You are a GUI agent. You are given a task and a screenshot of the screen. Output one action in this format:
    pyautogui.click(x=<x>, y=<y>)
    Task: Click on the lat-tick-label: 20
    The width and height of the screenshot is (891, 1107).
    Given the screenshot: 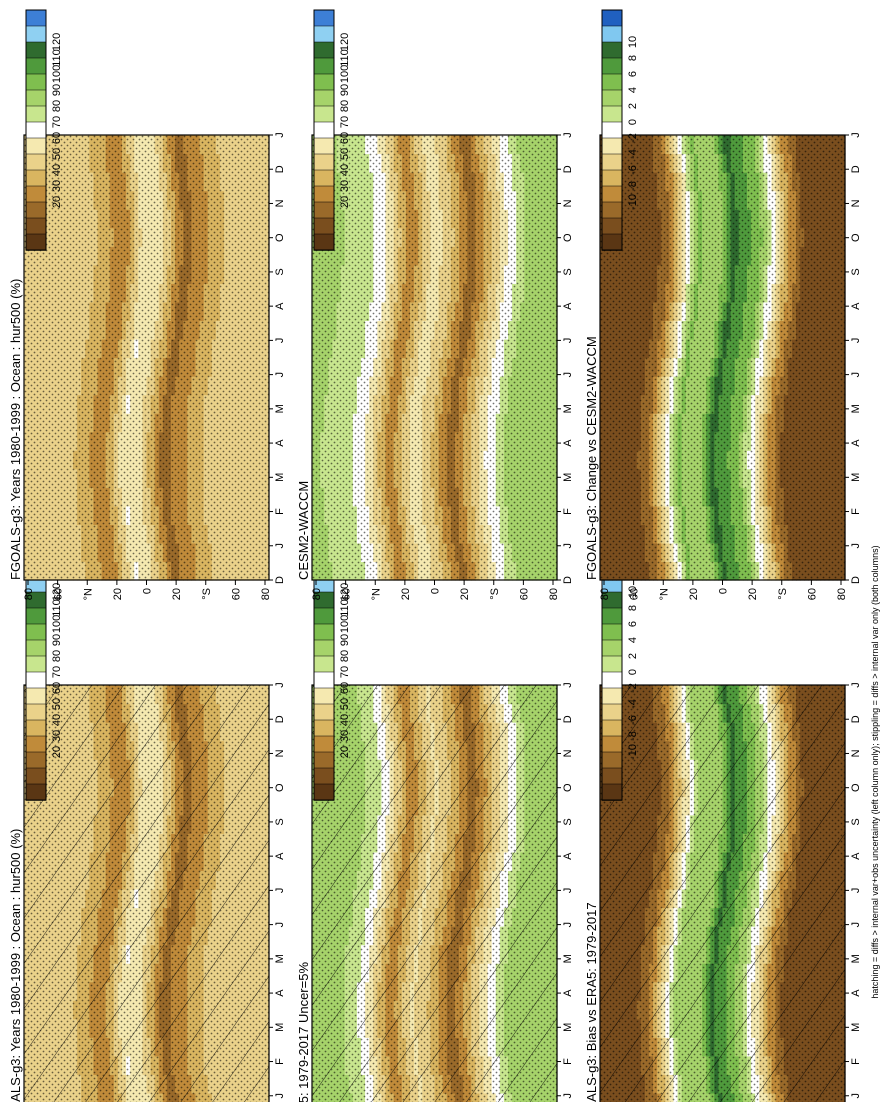 What is the action you would take?
    pyautogui.click(x=177, y=594)
    